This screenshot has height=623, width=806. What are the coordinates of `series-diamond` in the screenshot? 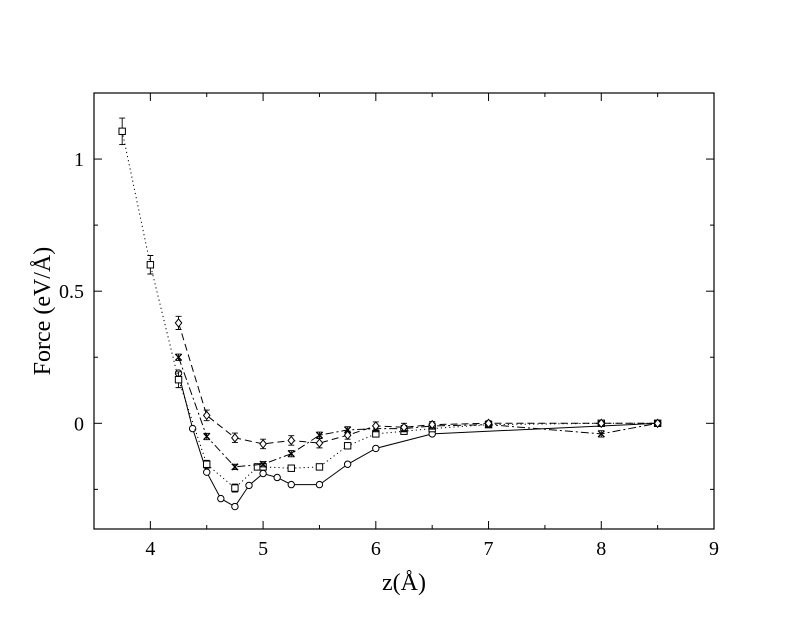 It's located at (418, 382).